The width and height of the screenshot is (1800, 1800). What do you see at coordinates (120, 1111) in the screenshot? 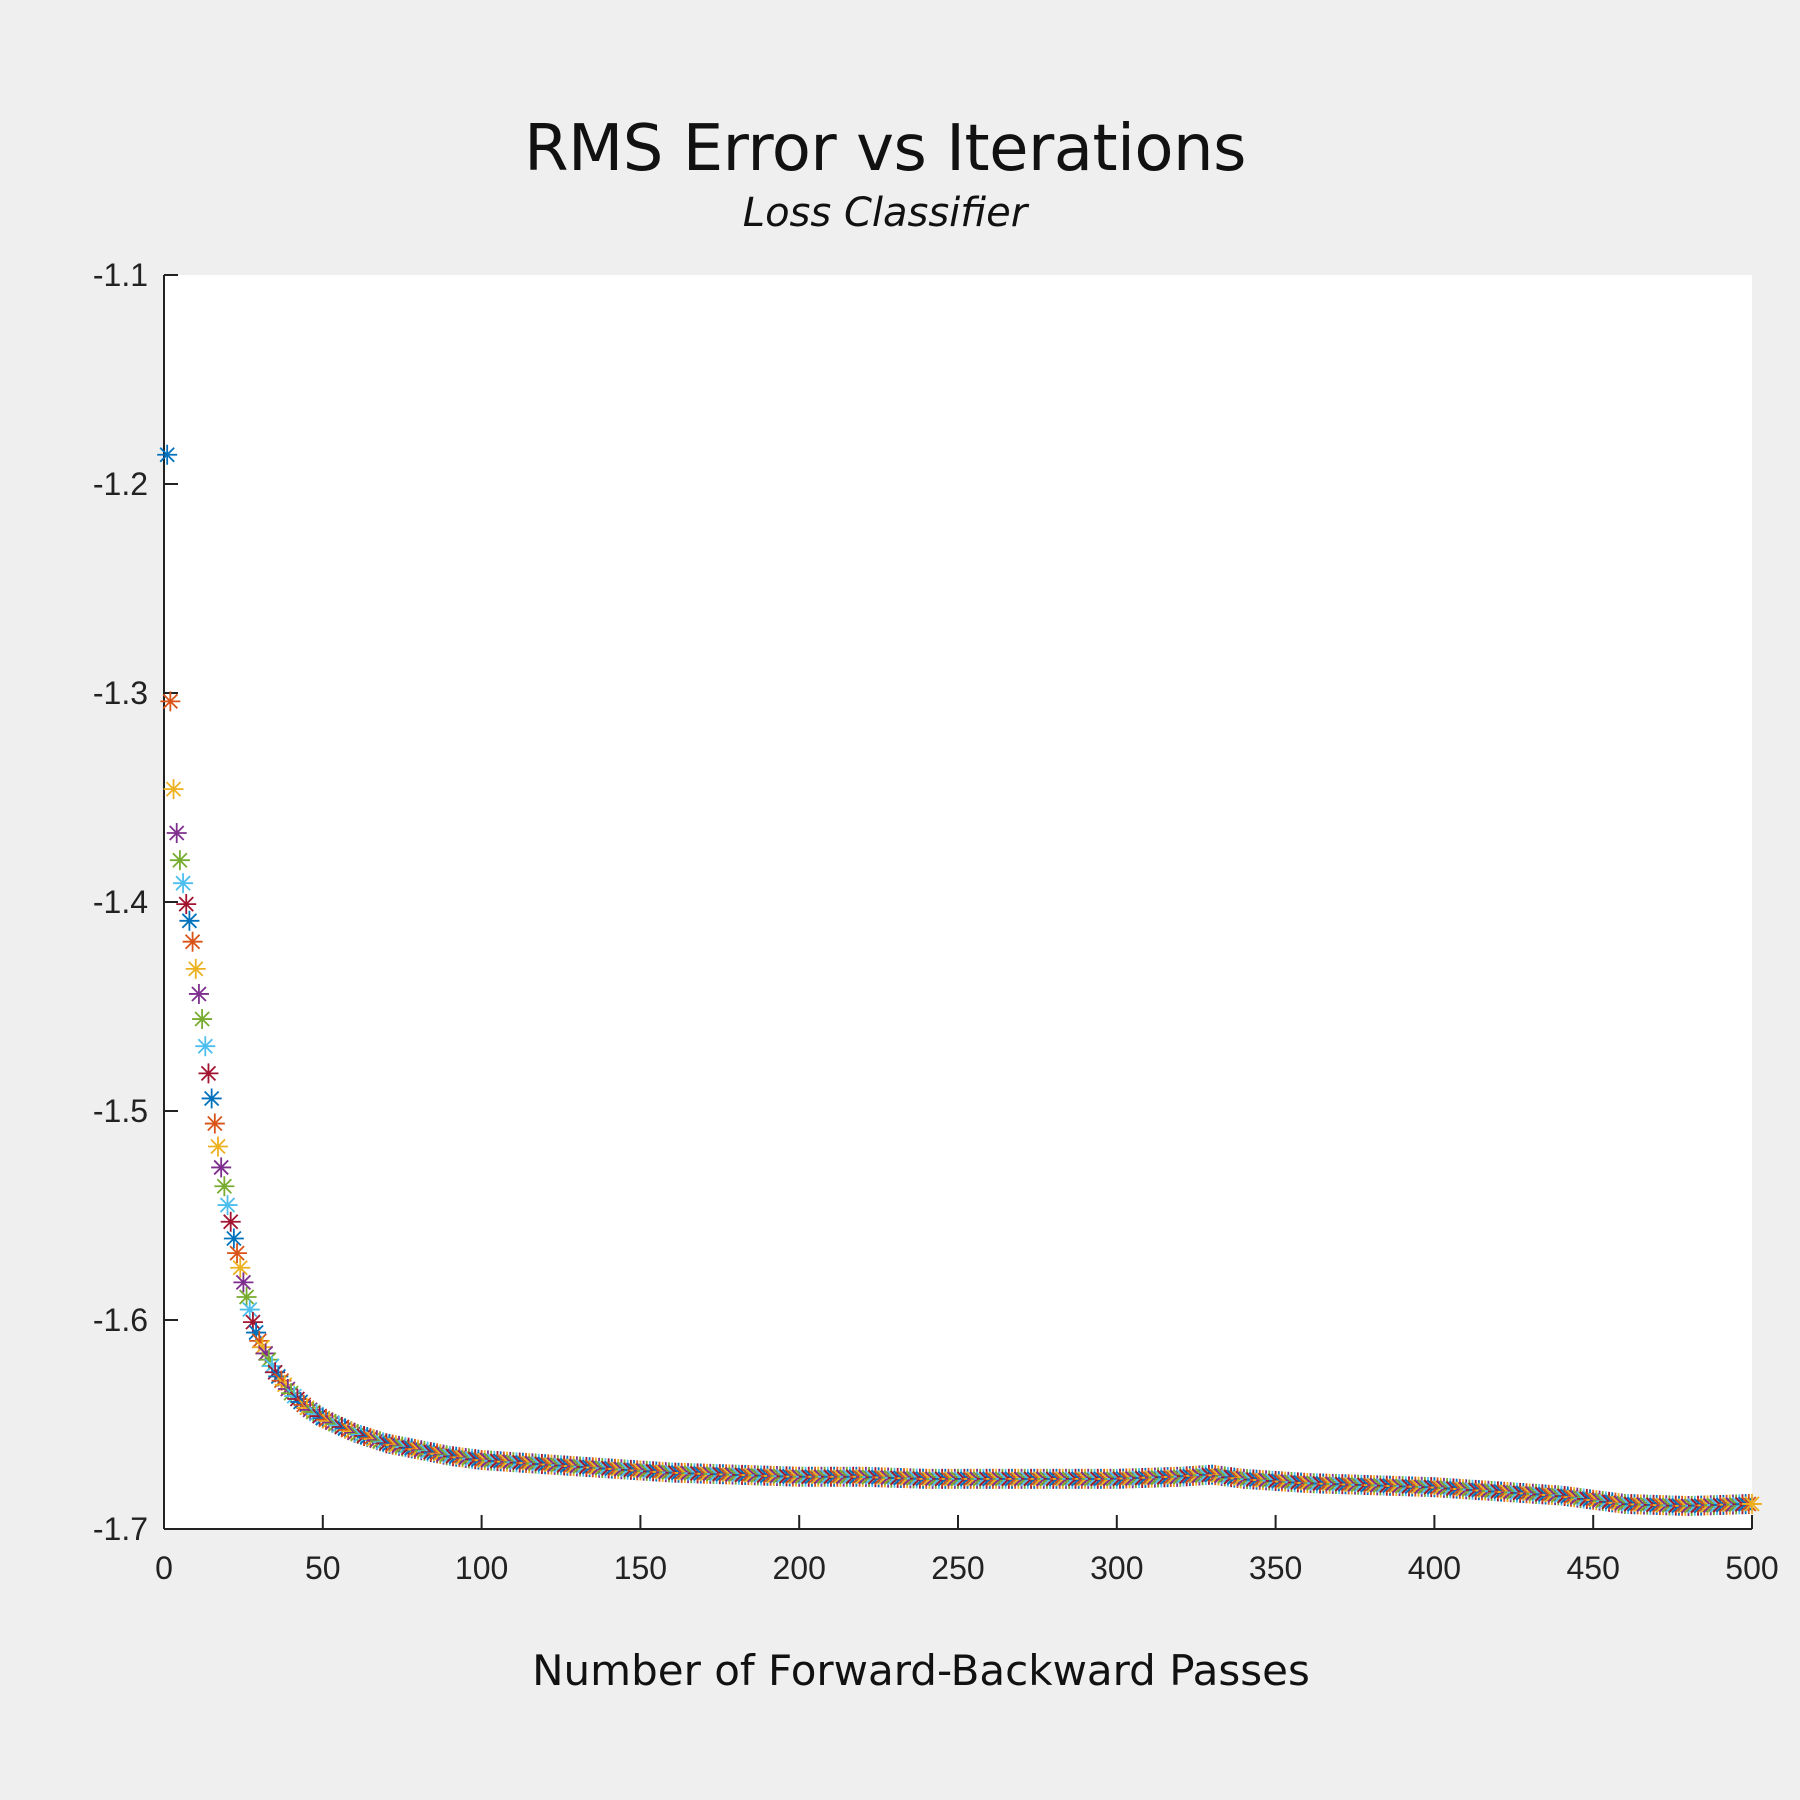
I see `y-tick-label: -1.5` at bounding box center [120, 1111].